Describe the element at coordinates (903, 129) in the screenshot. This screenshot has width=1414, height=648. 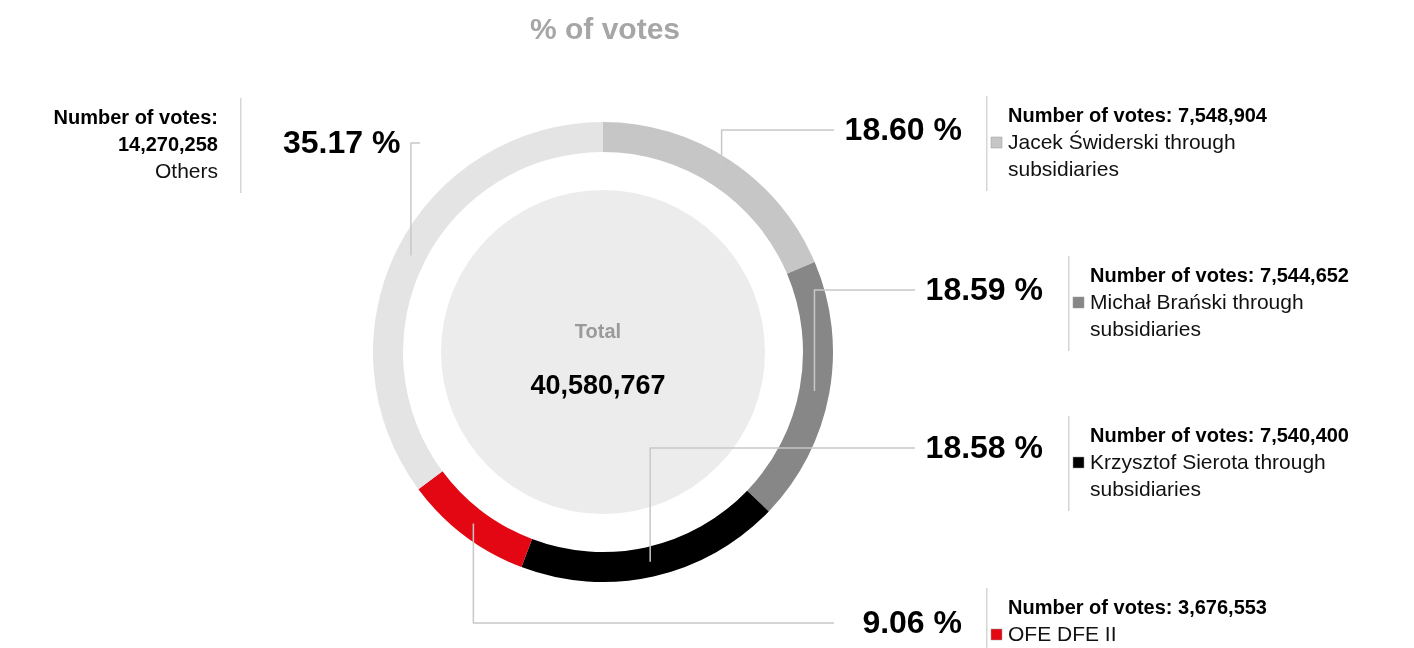
I see `data-label: 18.60 %` at that location.